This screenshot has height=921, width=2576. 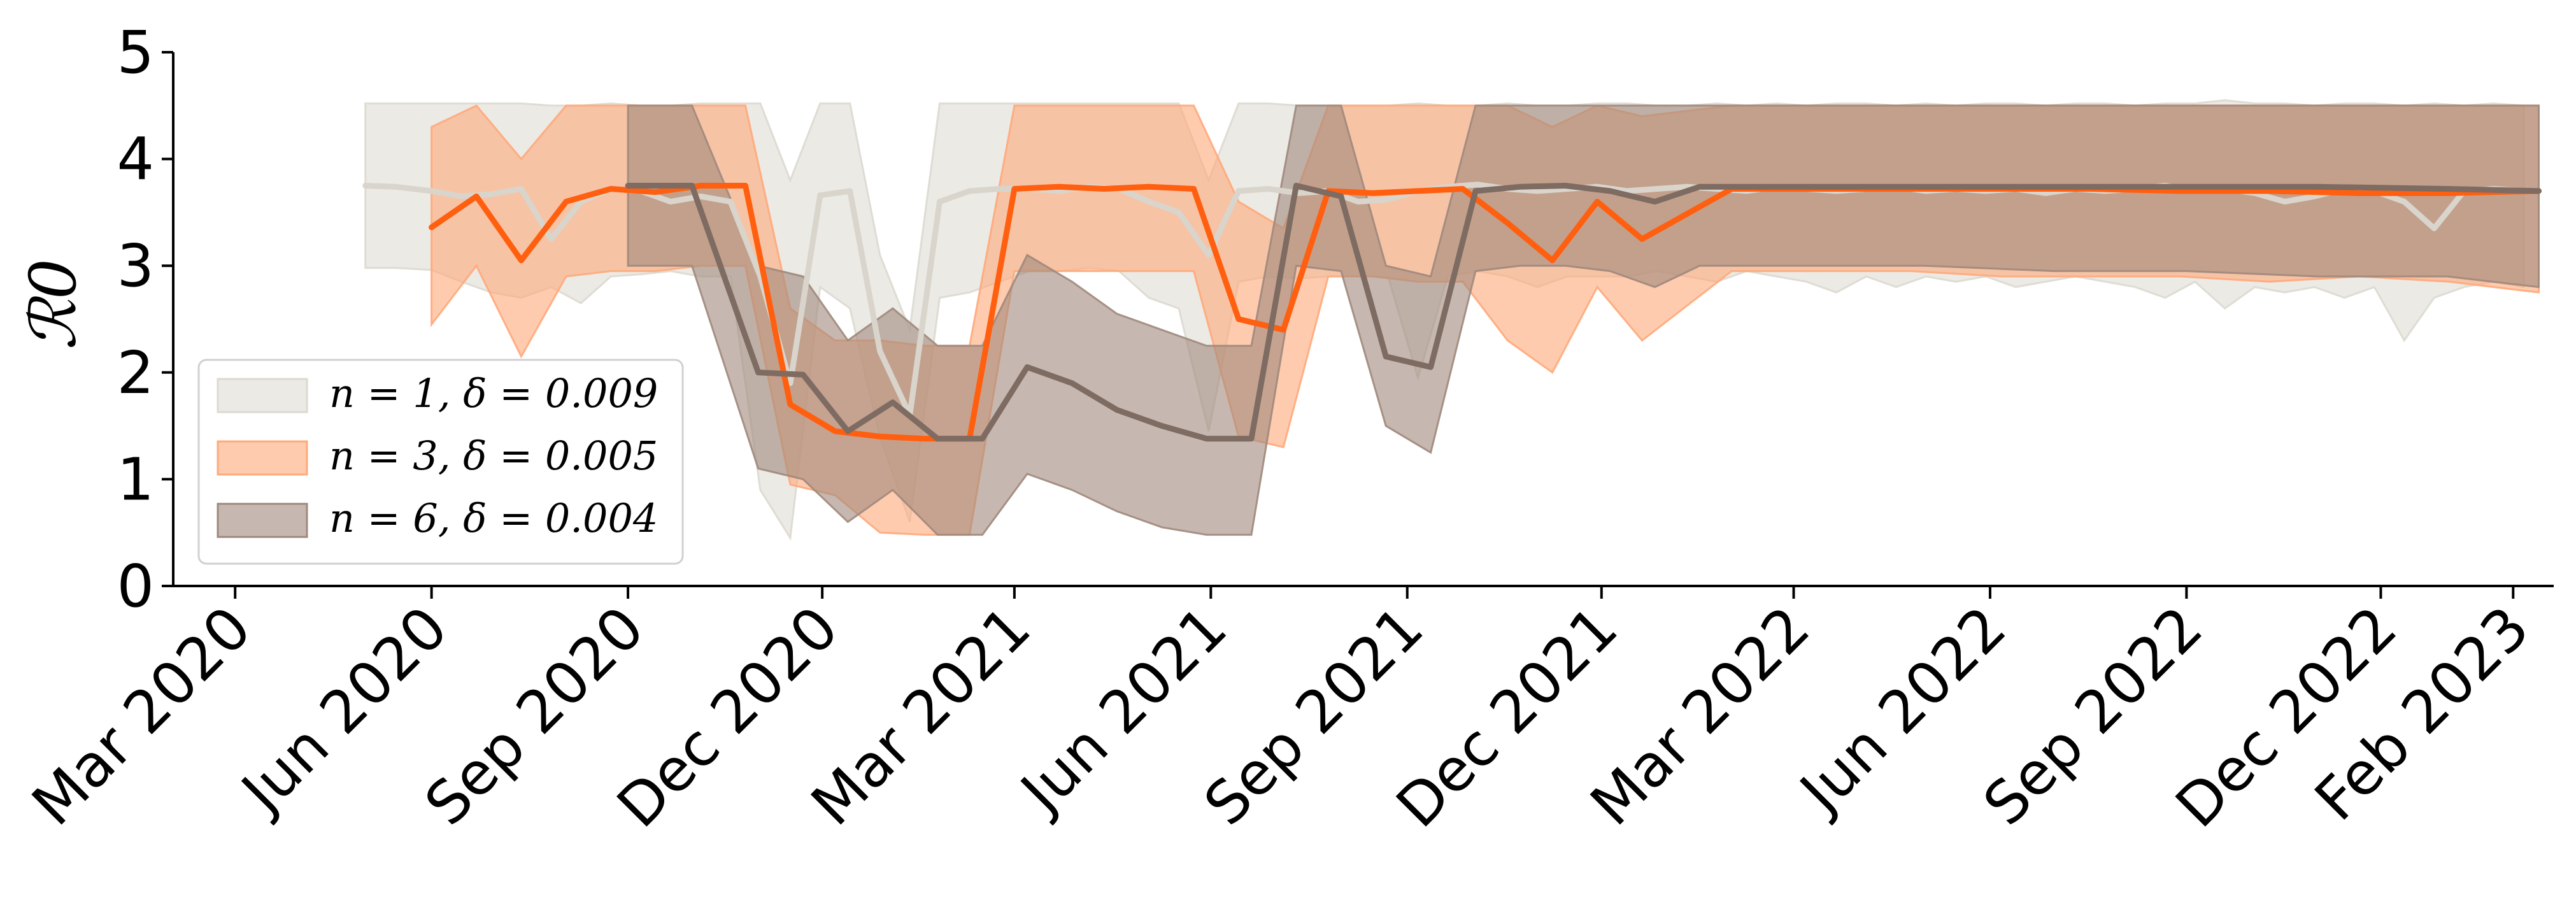 I want to click on legend-box, so click(x=440, y=462).